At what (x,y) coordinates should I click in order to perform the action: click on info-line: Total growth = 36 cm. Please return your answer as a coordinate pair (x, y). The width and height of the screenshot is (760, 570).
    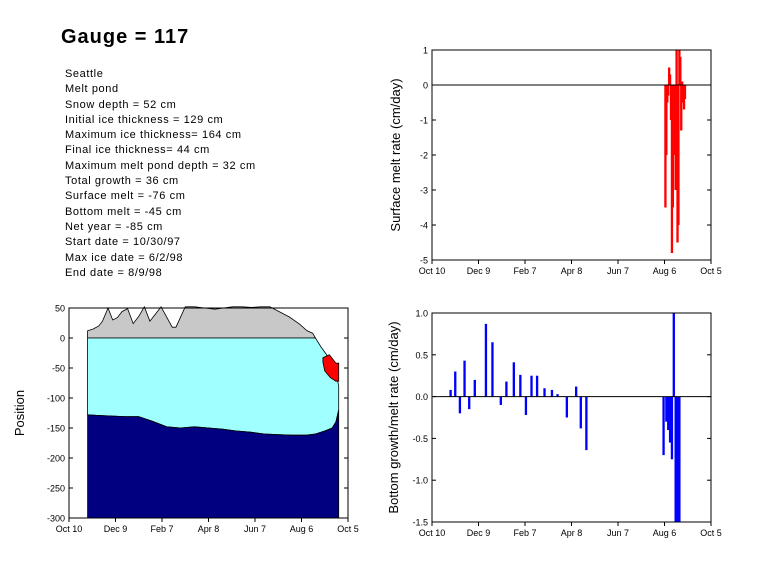
    Looking at the image, I should click on (122, 181).